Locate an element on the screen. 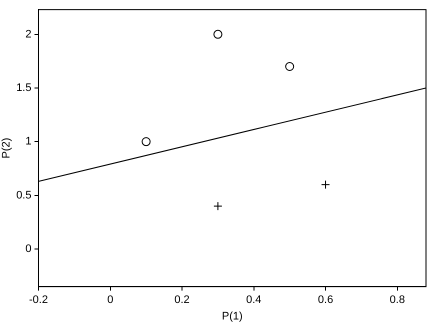 This screenshot has height=323, width=431. x-axis-title: P(1) is located at coordinates (232, 316).